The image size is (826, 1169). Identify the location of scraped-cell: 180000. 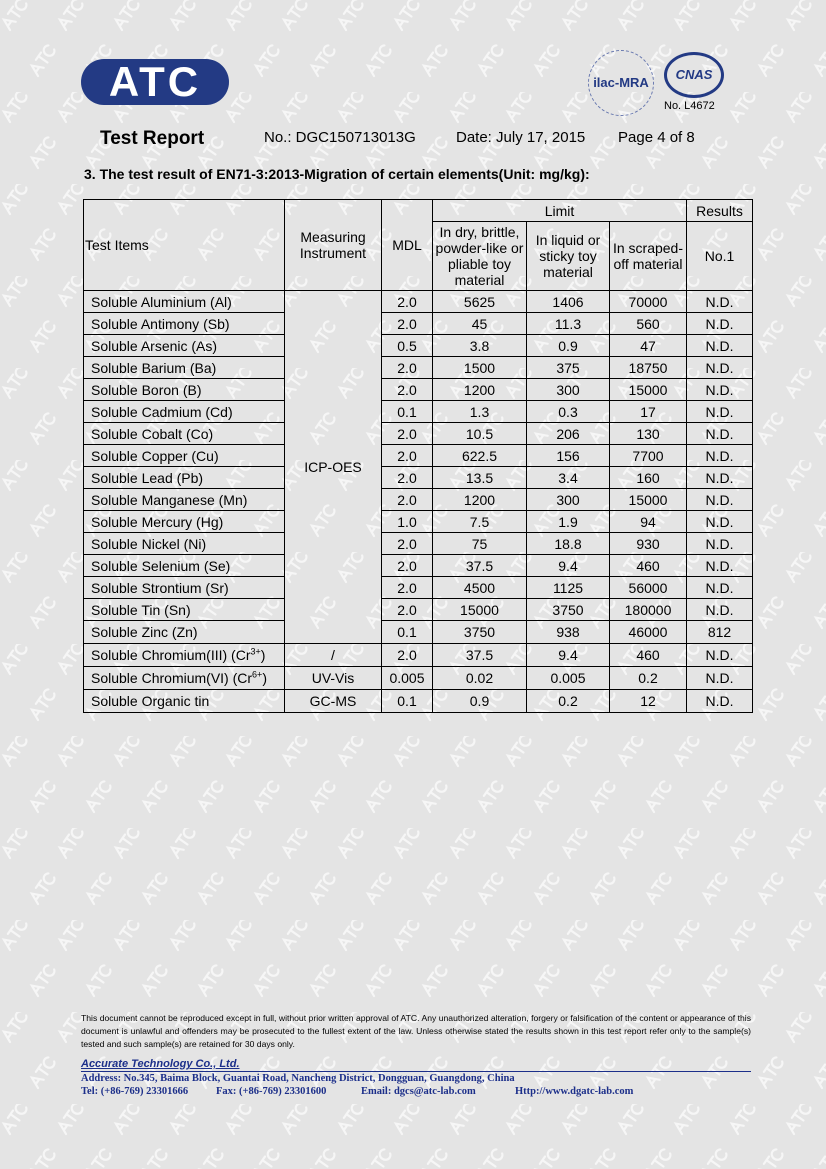
(648, 609).